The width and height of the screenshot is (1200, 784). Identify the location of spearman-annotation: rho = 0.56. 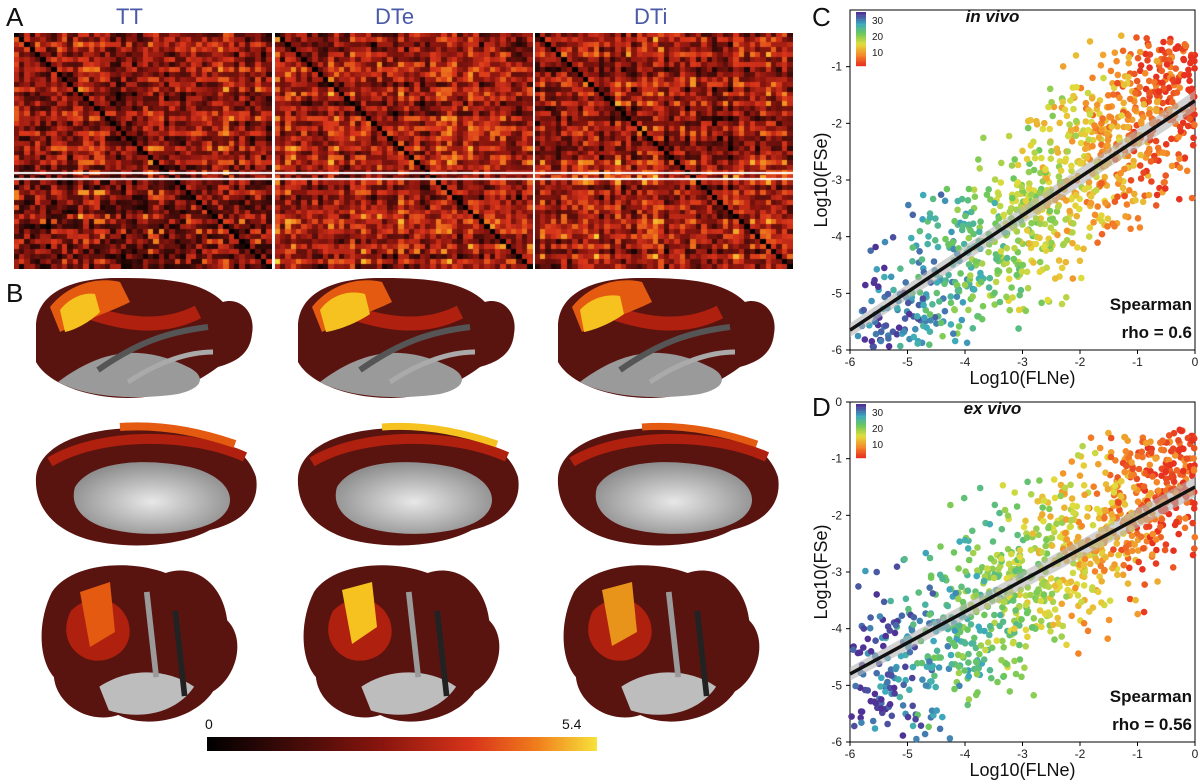
(1152, 724).